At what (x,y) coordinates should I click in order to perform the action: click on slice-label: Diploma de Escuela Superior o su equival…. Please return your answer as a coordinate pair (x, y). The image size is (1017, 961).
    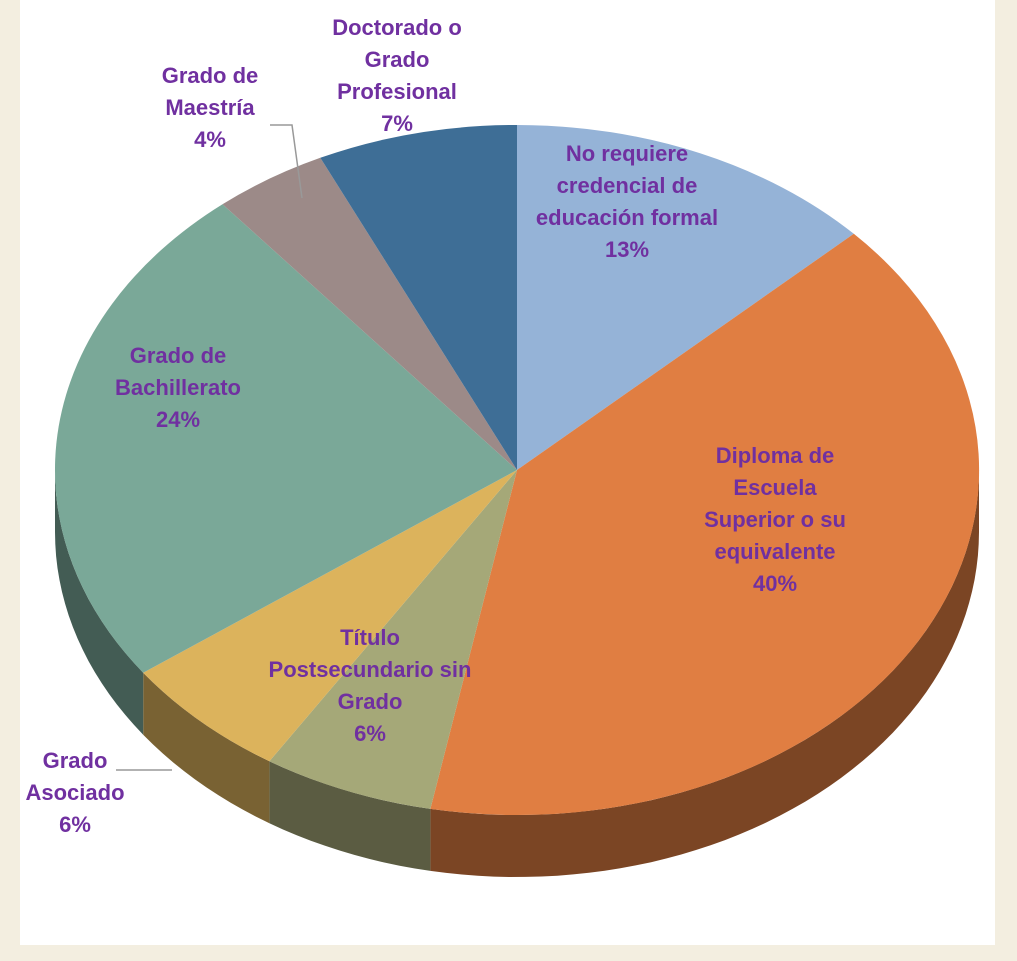
    Looking at the image, I should click on (775, 520).